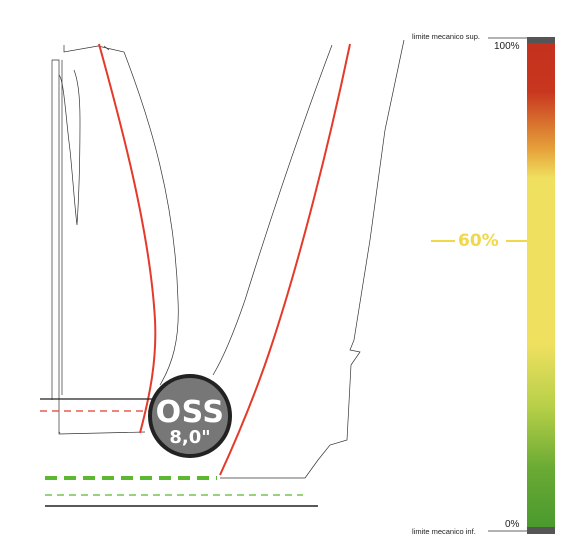 Image resolution: width=566 pixels, height=536 pixels. What do you see at coordinates (541, 285) in the screenshot?
I see `gauge-bar` at bounding box center [541, 285].